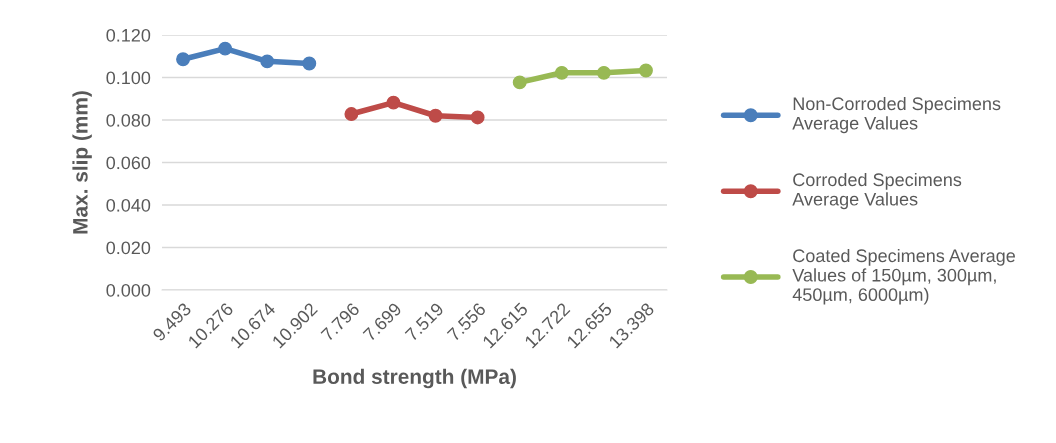 The image size is (1056, 443). What do you see at coordinates (128, 290) in the screenshot?
I see `y-tick-label: 0.000` at bounding box center [128, 290].